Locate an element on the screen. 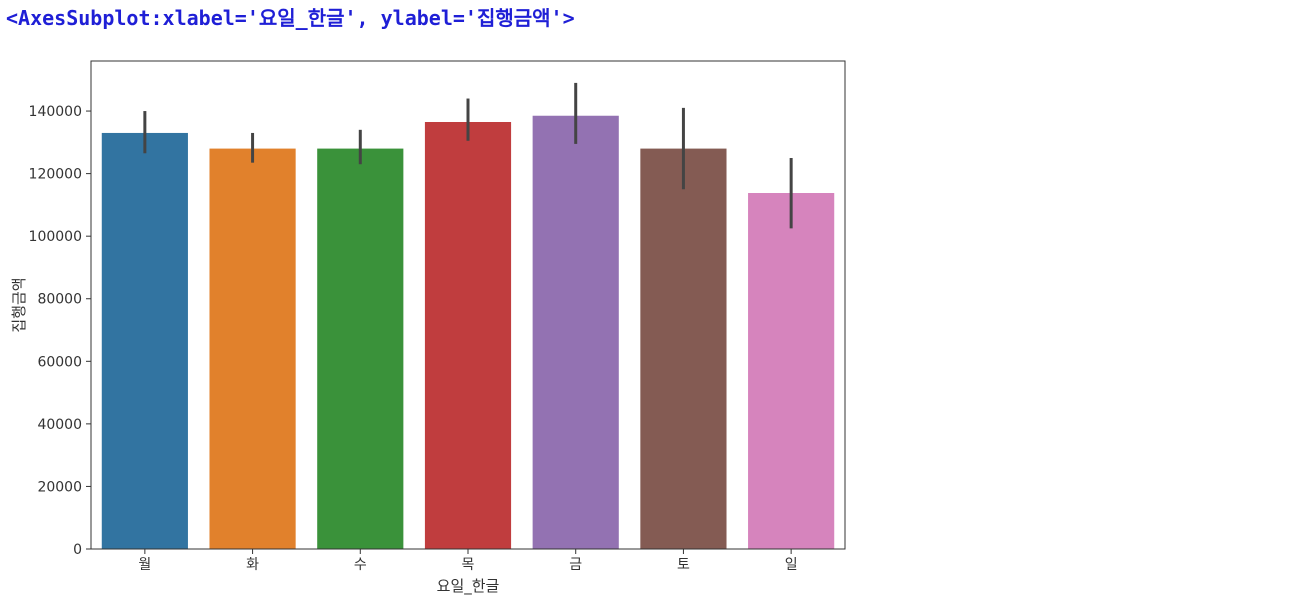  y-tick-label: 80000 is located at coordinates (59, 300).